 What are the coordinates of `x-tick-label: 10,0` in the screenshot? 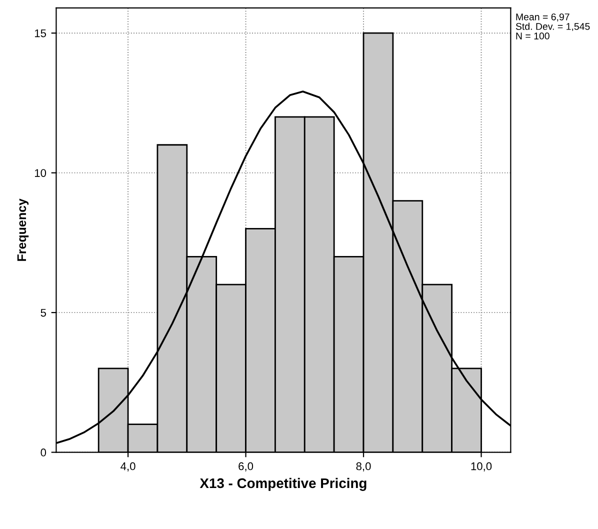 It's located at (481, 467).